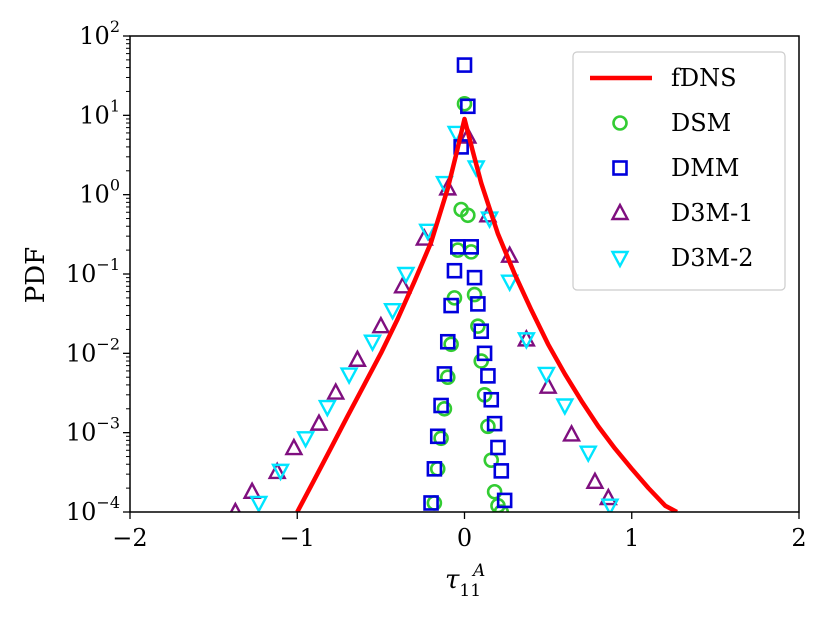 The image size is (830, 623). Describe the element at coordinates (798, 538) in the screenshot. I see `x-tick-label: 2` at that location.